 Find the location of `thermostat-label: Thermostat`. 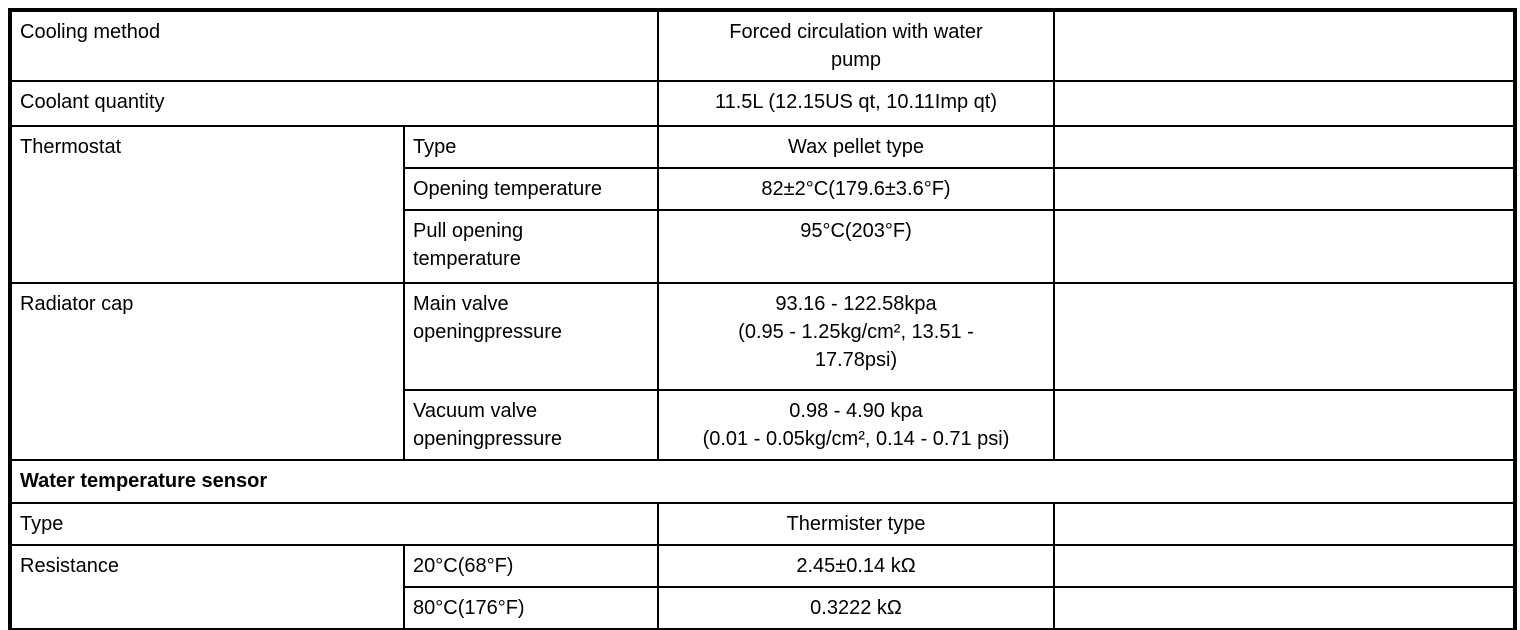

thermostat-label: Thermostat is located at coordinates (207, 204).